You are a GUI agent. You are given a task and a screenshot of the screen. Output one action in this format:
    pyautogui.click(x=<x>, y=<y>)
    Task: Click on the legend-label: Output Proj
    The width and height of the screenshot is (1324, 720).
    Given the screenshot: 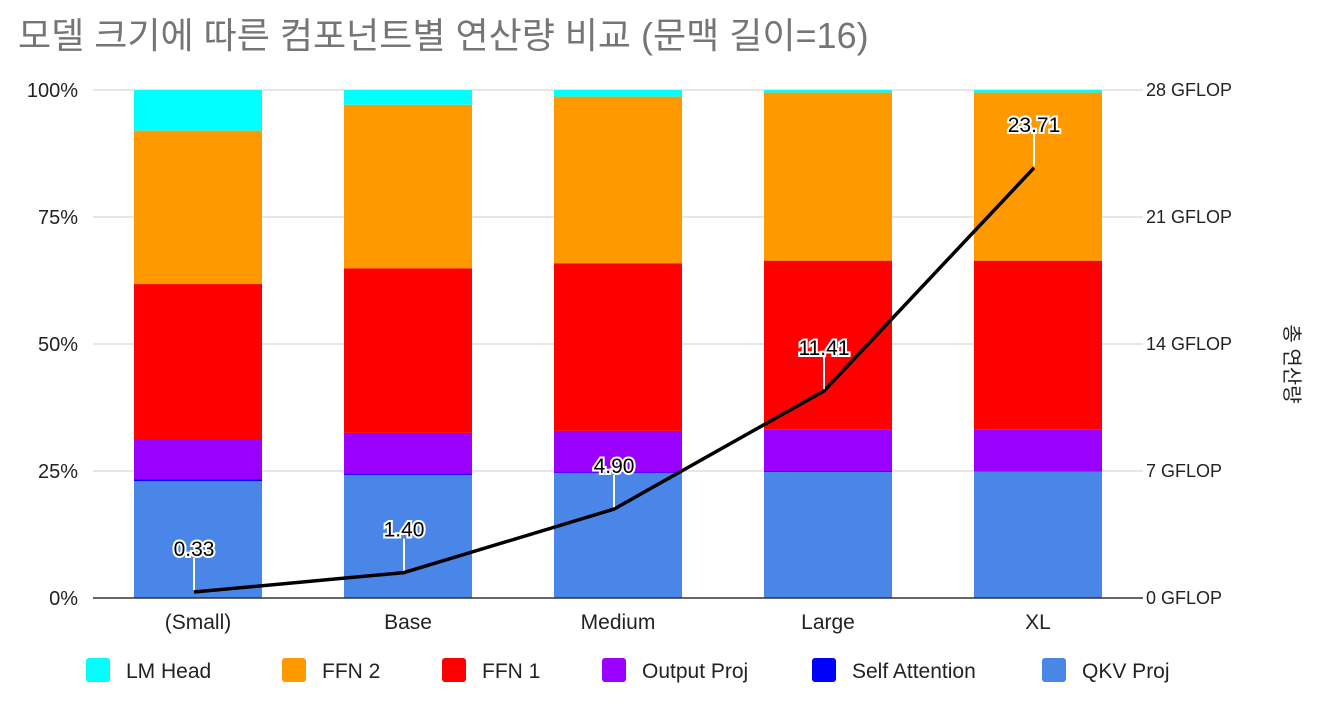 What is the action you would take?
    pyautogui.click(x=695, y=671)
    